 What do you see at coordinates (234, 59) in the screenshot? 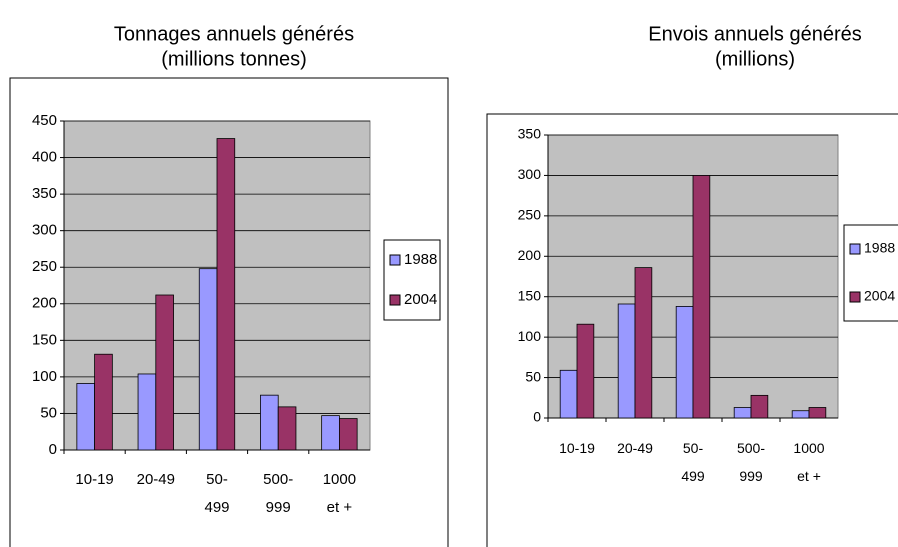
I see `chart-subtitle: (millions tonnes)` at bounding box center [234, 59].